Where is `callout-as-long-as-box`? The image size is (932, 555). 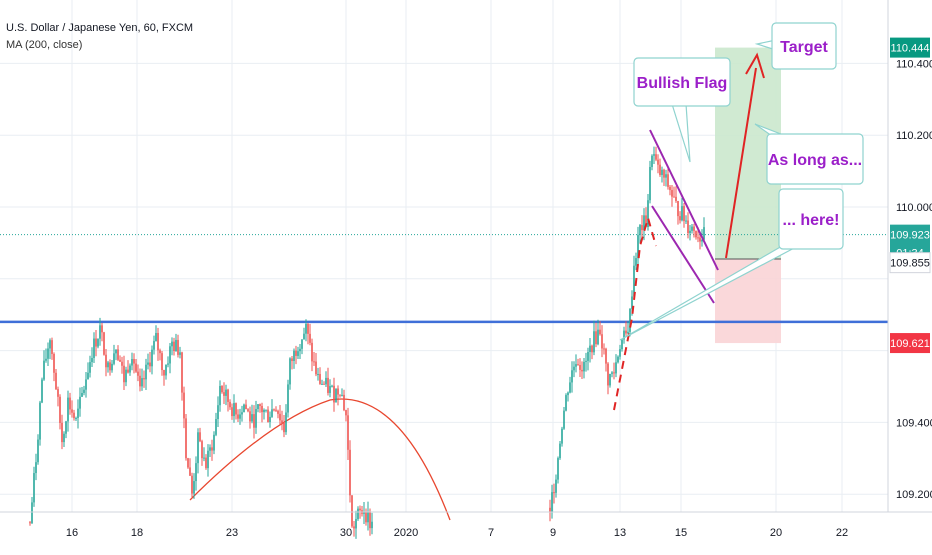
callout-as-long-as-box is located at coordinates (815, 159).